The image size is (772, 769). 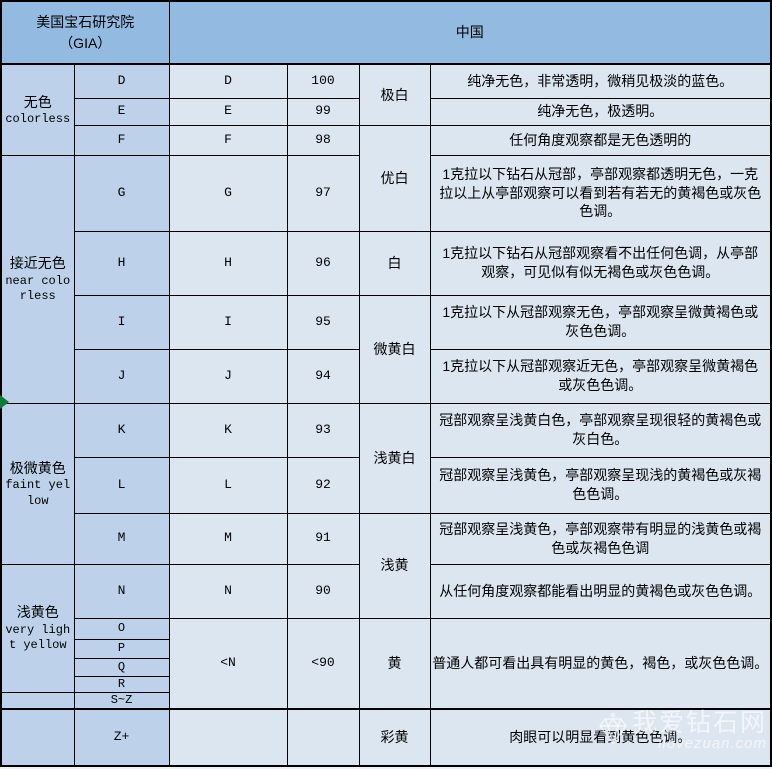 I want to click on header-gia-cell: 美国宝石研究院 （GIA）, so click(x=85, y=32).